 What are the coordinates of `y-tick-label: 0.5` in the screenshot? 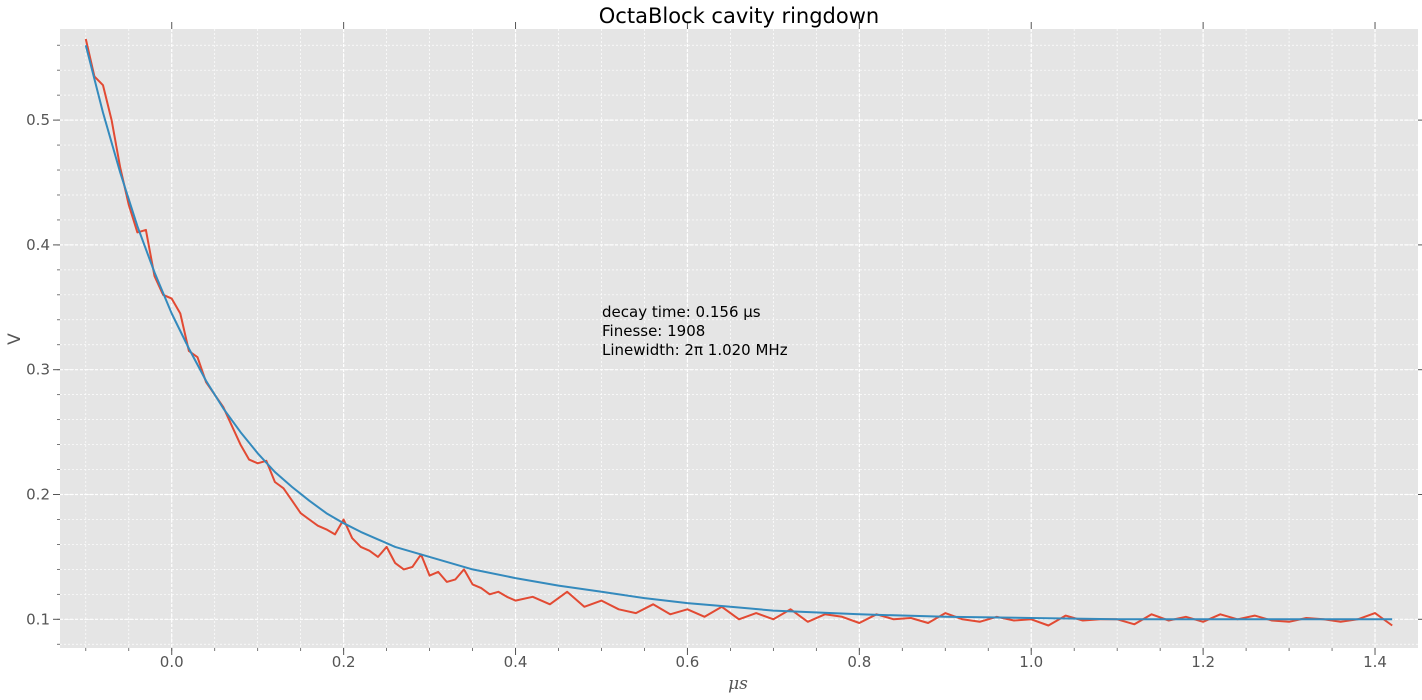 It's located at (38, 120).